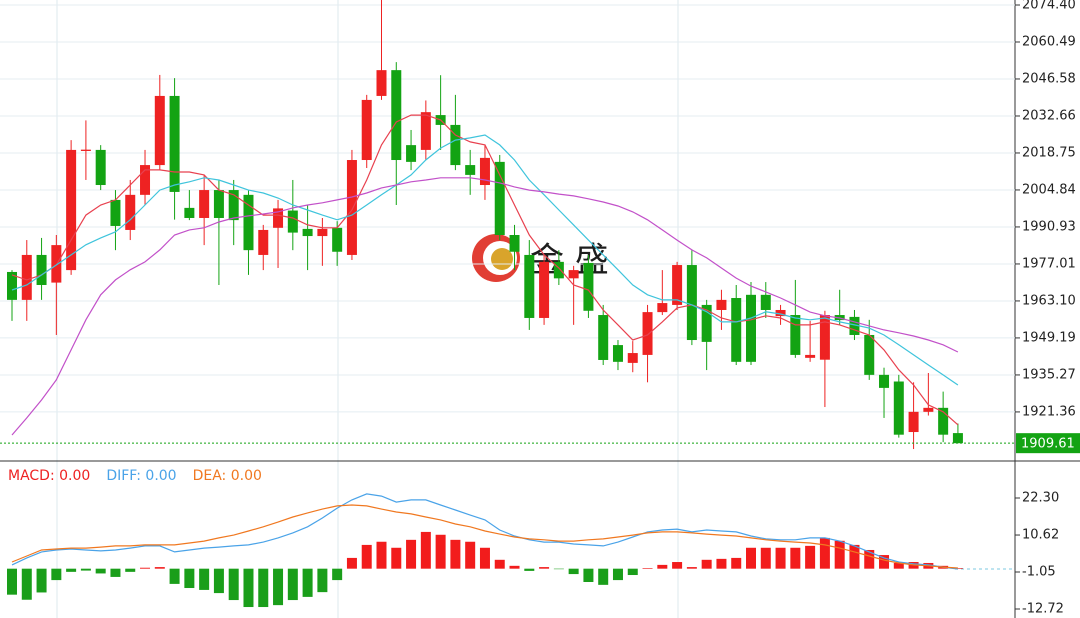 The height and width of the screenshot is (618, 1080). What do you see at coordinates (1049, 41) in the screenshot?
I see `y-tick-label: 2060.49` at bounding box center [1049, 41].